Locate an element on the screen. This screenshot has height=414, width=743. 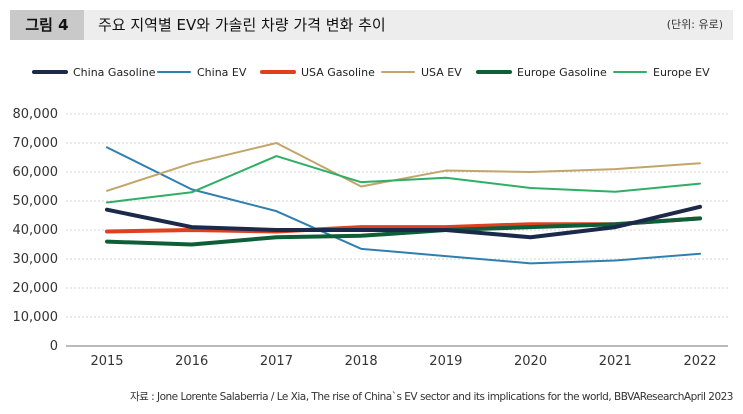
y-tick-label: 60,000 is located at coordinates (36, 172).